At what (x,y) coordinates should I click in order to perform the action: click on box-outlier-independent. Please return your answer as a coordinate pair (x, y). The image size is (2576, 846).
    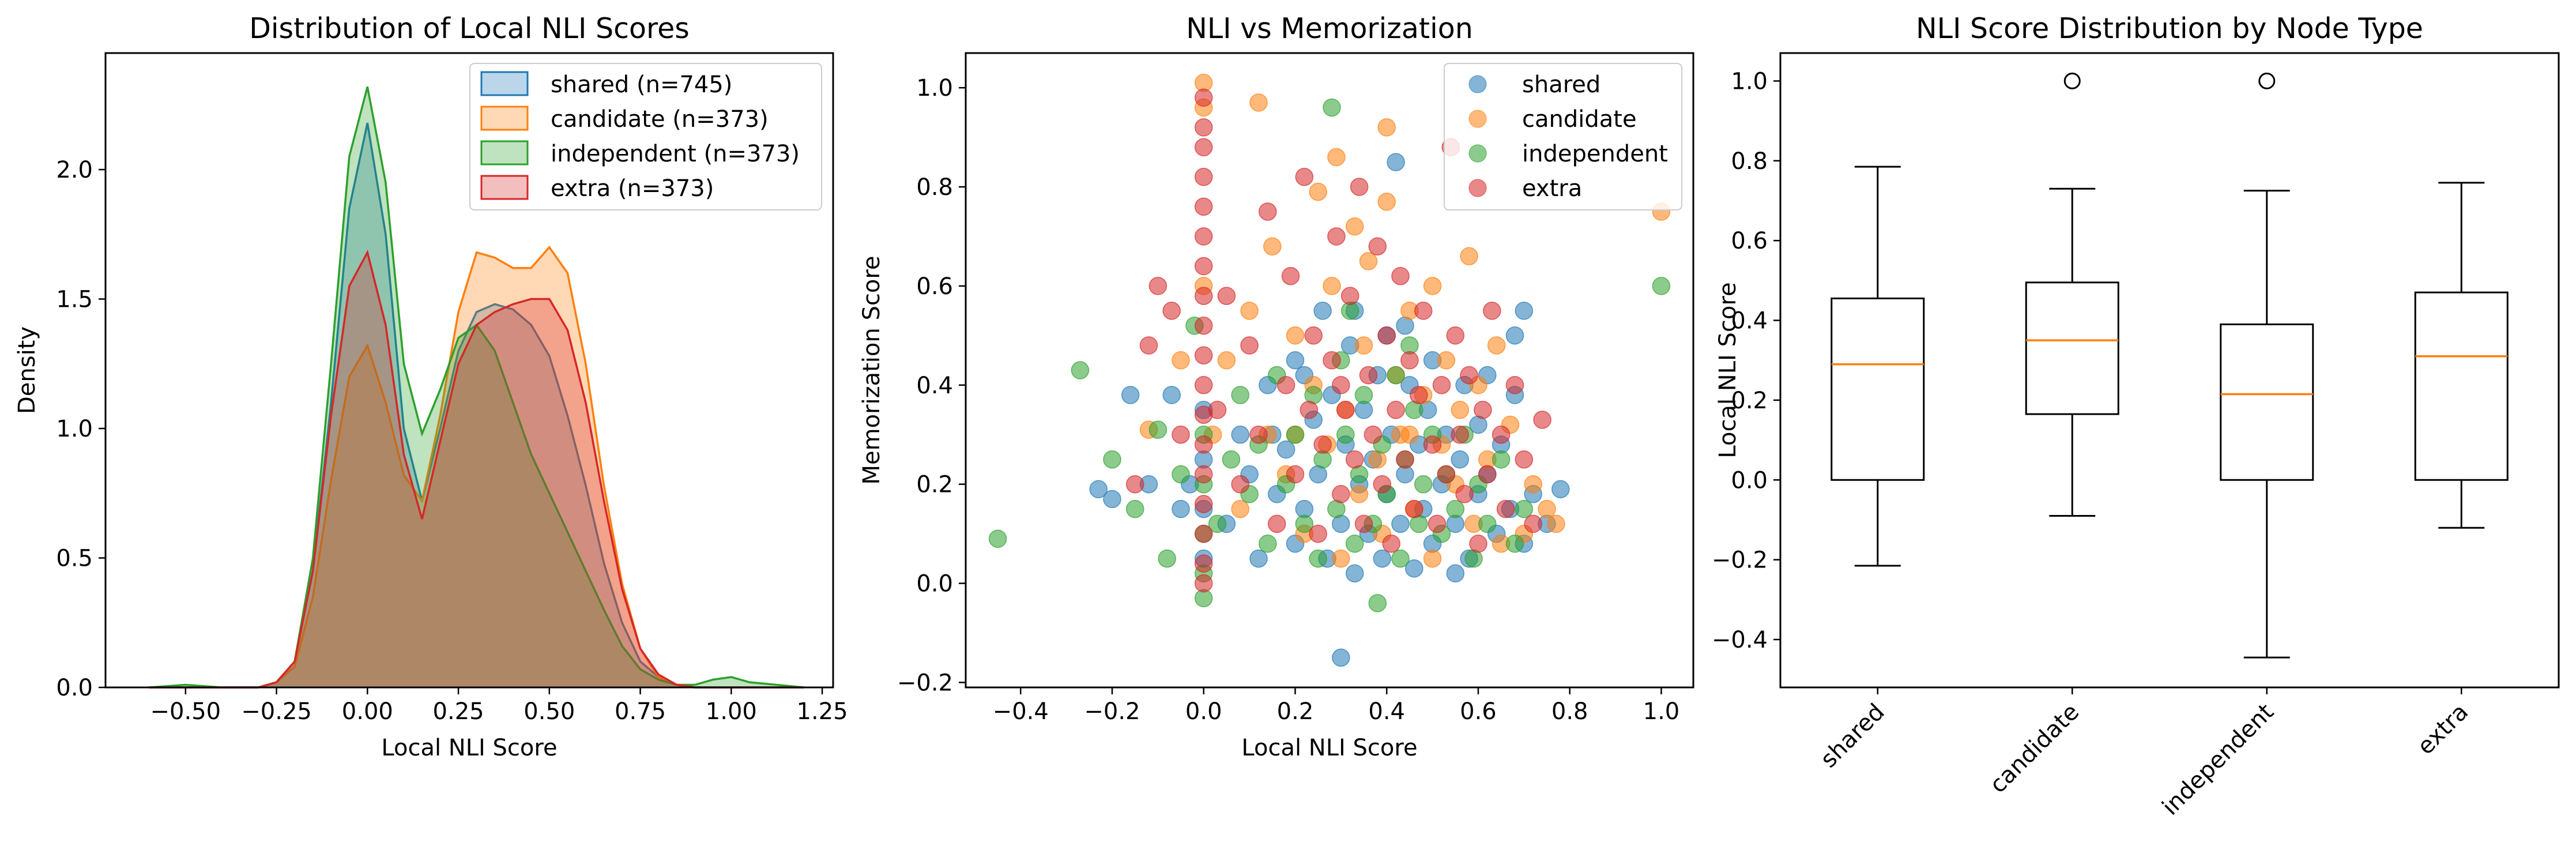
    Looking at the image, I should click on (2267, 80).